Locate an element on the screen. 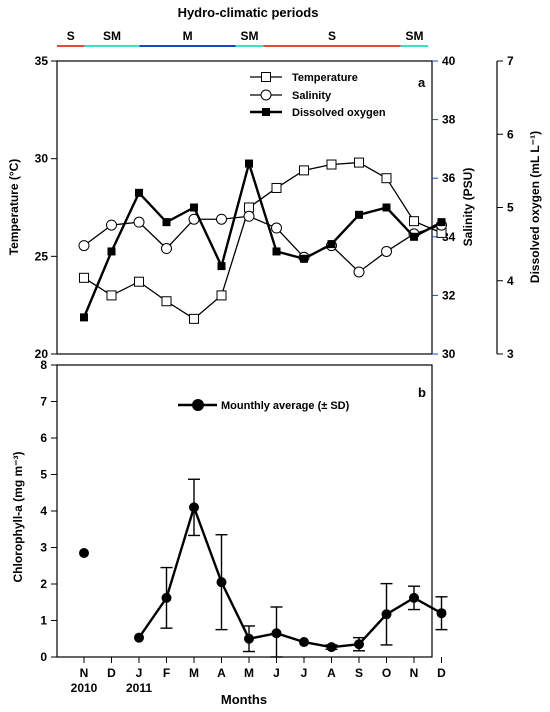 This screenshot has width=550, height=712. period-label-1: SM is located at coordinates (112, 36).